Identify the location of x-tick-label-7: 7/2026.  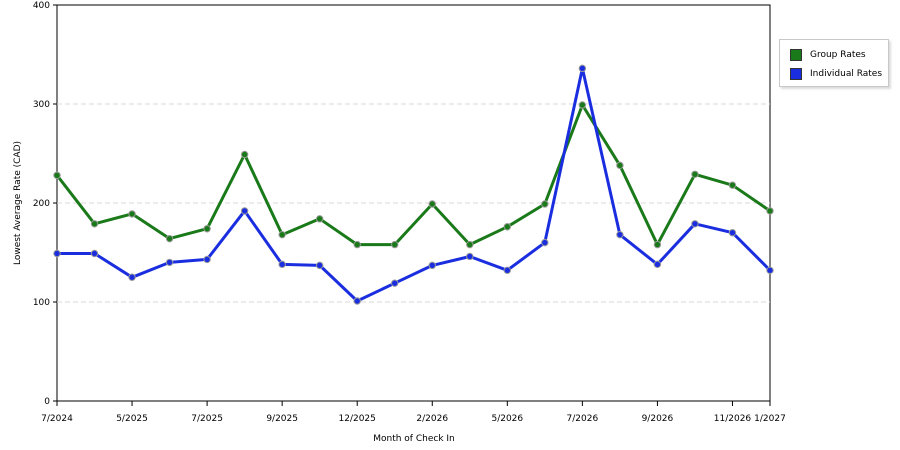
(583, 419).